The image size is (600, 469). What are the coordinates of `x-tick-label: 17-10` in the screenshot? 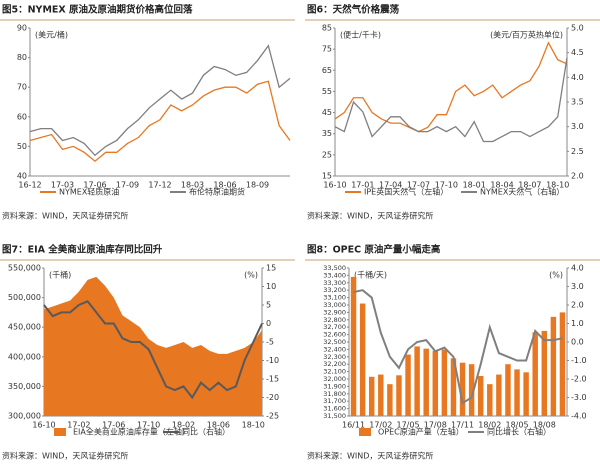 It's located at (148, 425).